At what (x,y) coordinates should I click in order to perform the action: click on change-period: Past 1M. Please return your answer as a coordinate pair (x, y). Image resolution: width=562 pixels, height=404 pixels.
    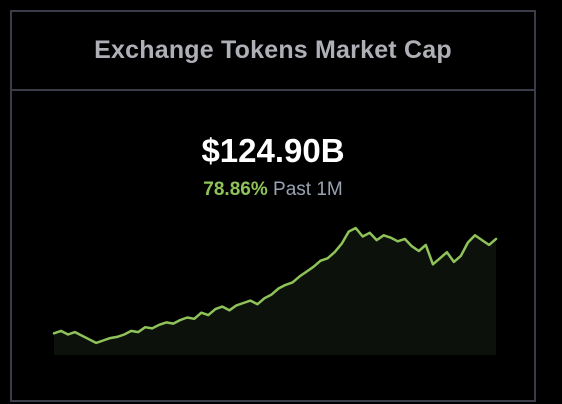
    Looking at the image, I should click on (308, 189).